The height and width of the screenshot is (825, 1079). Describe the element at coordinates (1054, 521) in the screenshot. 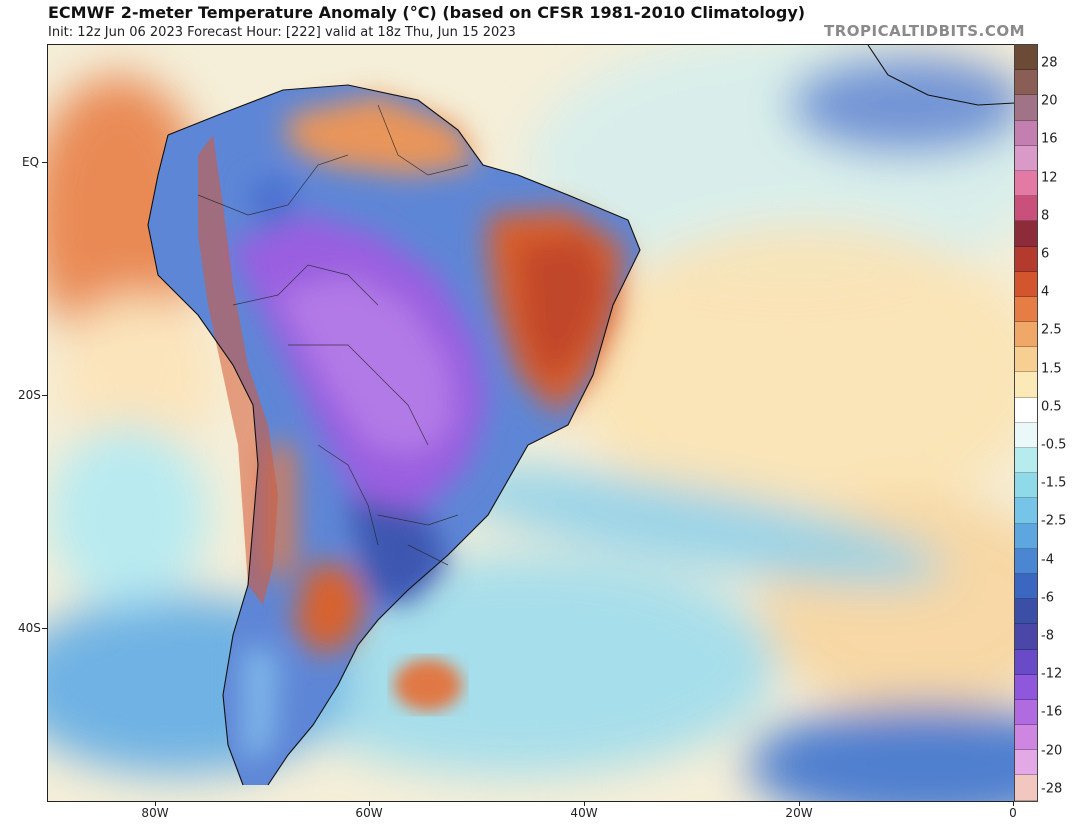

I see `colorbar-label: -2.5` at that location.